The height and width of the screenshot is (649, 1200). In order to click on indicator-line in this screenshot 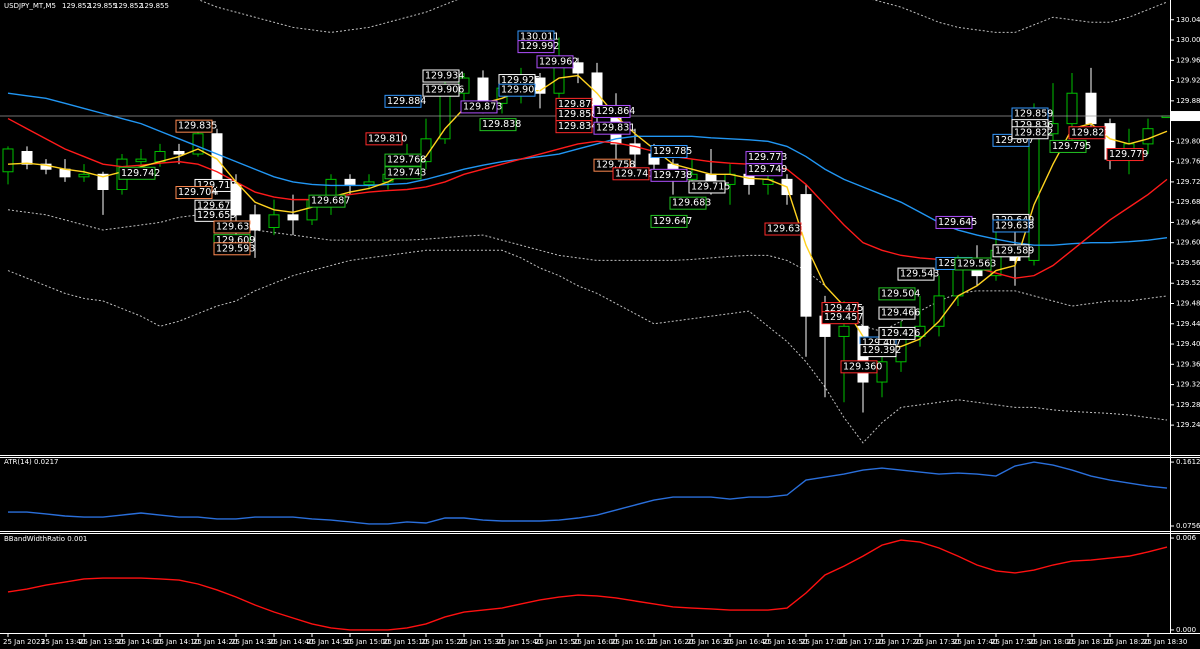, I will do `click(588, 493)`.